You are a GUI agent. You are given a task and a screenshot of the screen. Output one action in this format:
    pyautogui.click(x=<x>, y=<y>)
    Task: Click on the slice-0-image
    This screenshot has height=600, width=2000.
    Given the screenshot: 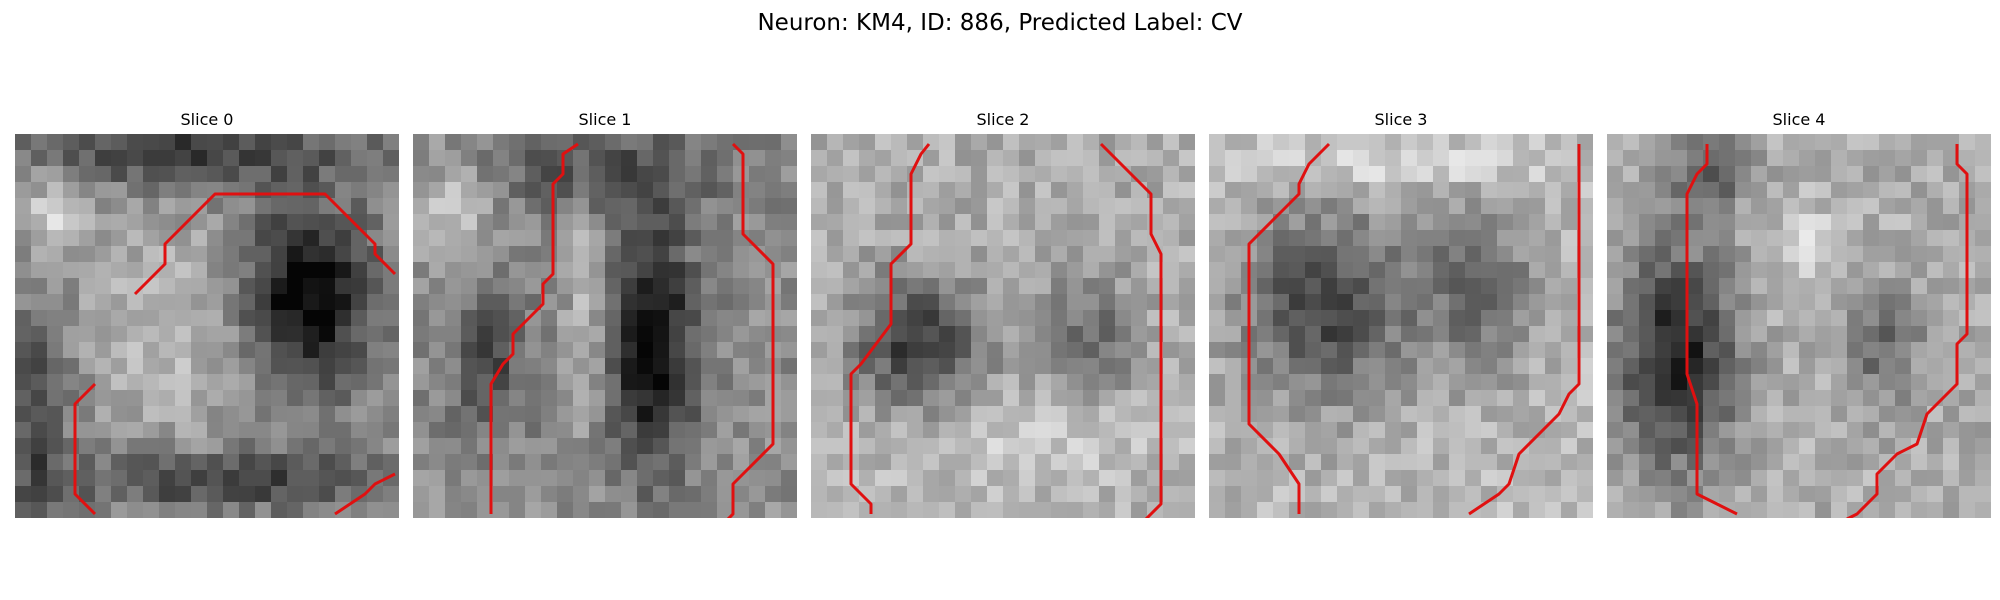 What is the action you would take?
    pyautogui.click(x=207, y=326)
    